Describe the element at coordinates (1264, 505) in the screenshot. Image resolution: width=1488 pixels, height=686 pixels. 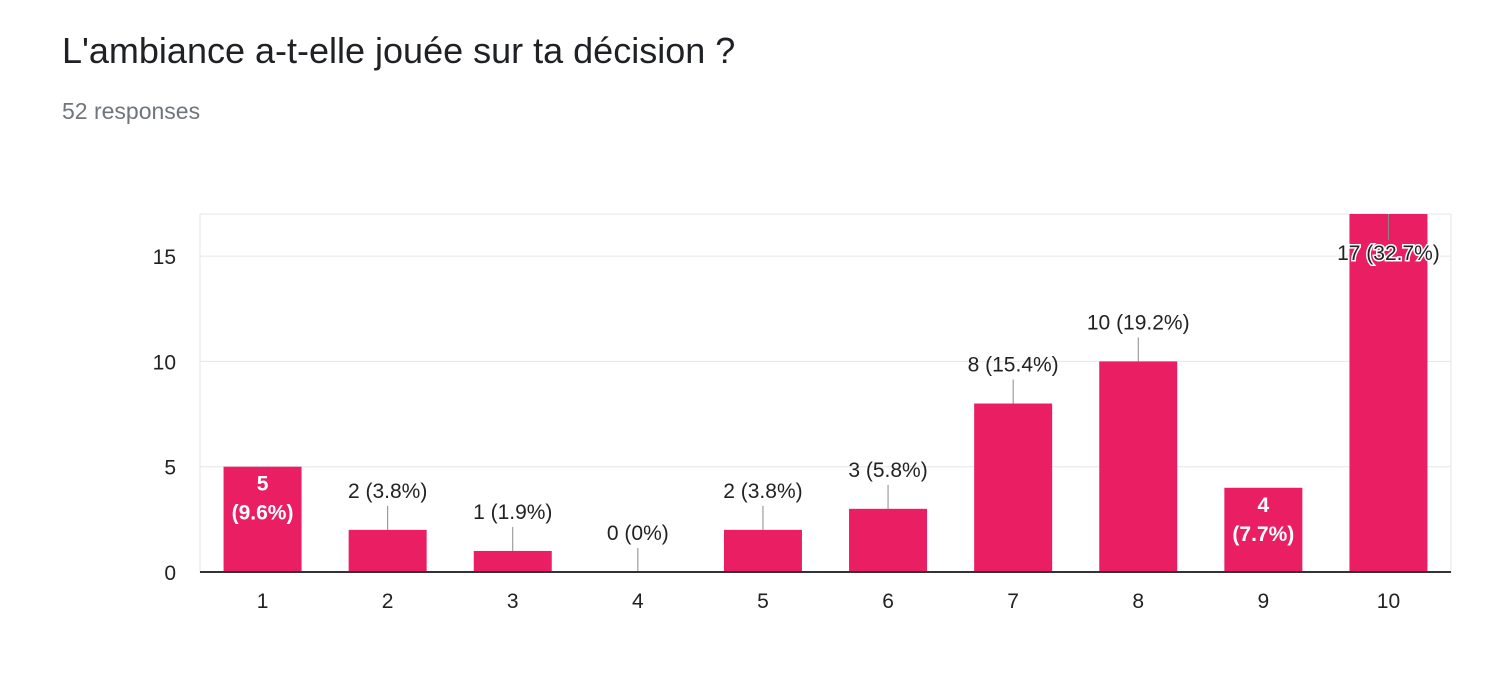
I see `data-label: 4` at that location.